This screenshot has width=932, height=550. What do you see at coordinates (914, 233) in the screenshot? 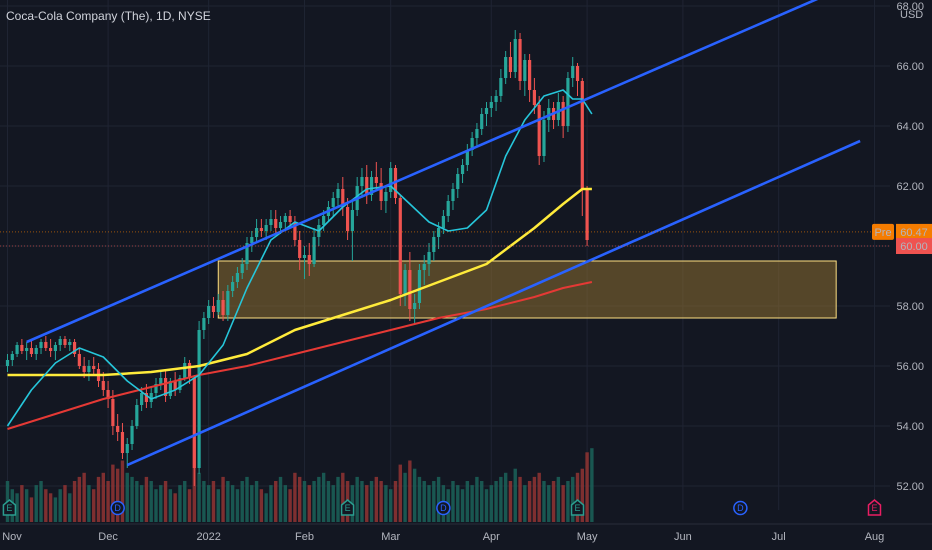
I see `pre-price-text: 60.47` at bounding box center [914, 233].